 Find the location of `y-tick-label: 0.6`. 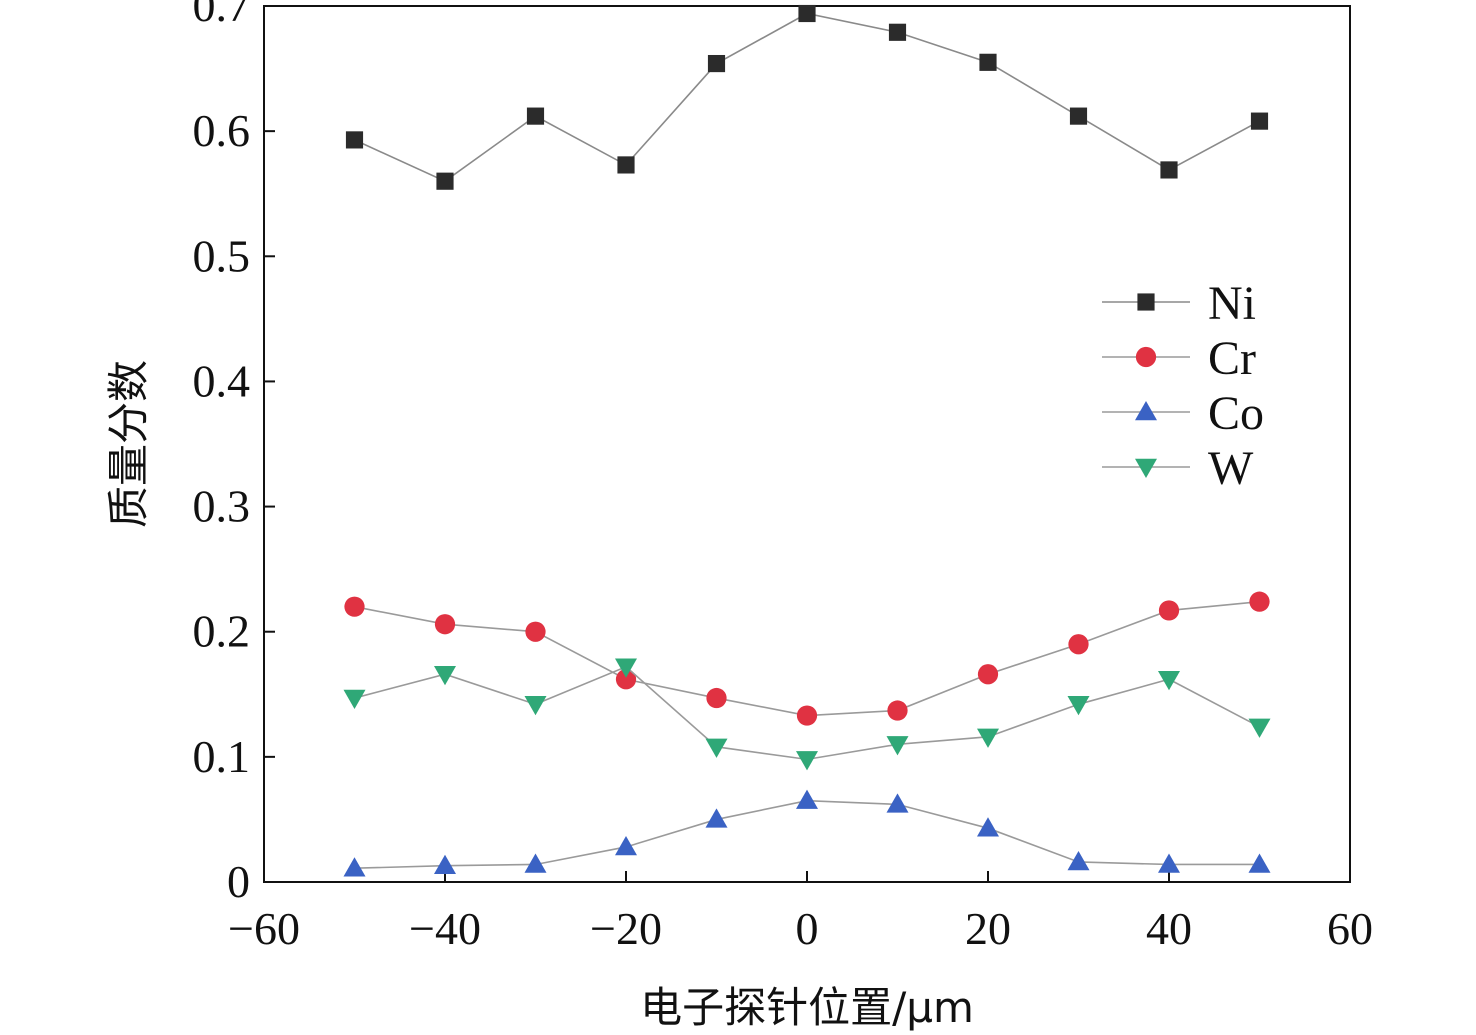

y-tick-label: 0.6 is located at coordinates (222, 130).